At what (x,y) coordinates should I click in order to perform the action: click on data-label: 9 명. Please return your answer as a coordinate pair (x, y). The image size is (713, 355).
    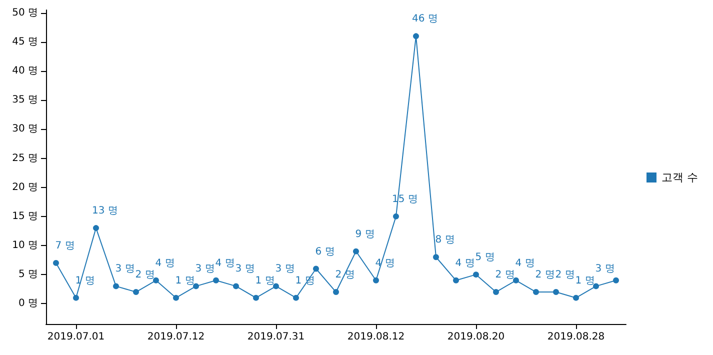
    Looking at the image, I should click on (365, 234).